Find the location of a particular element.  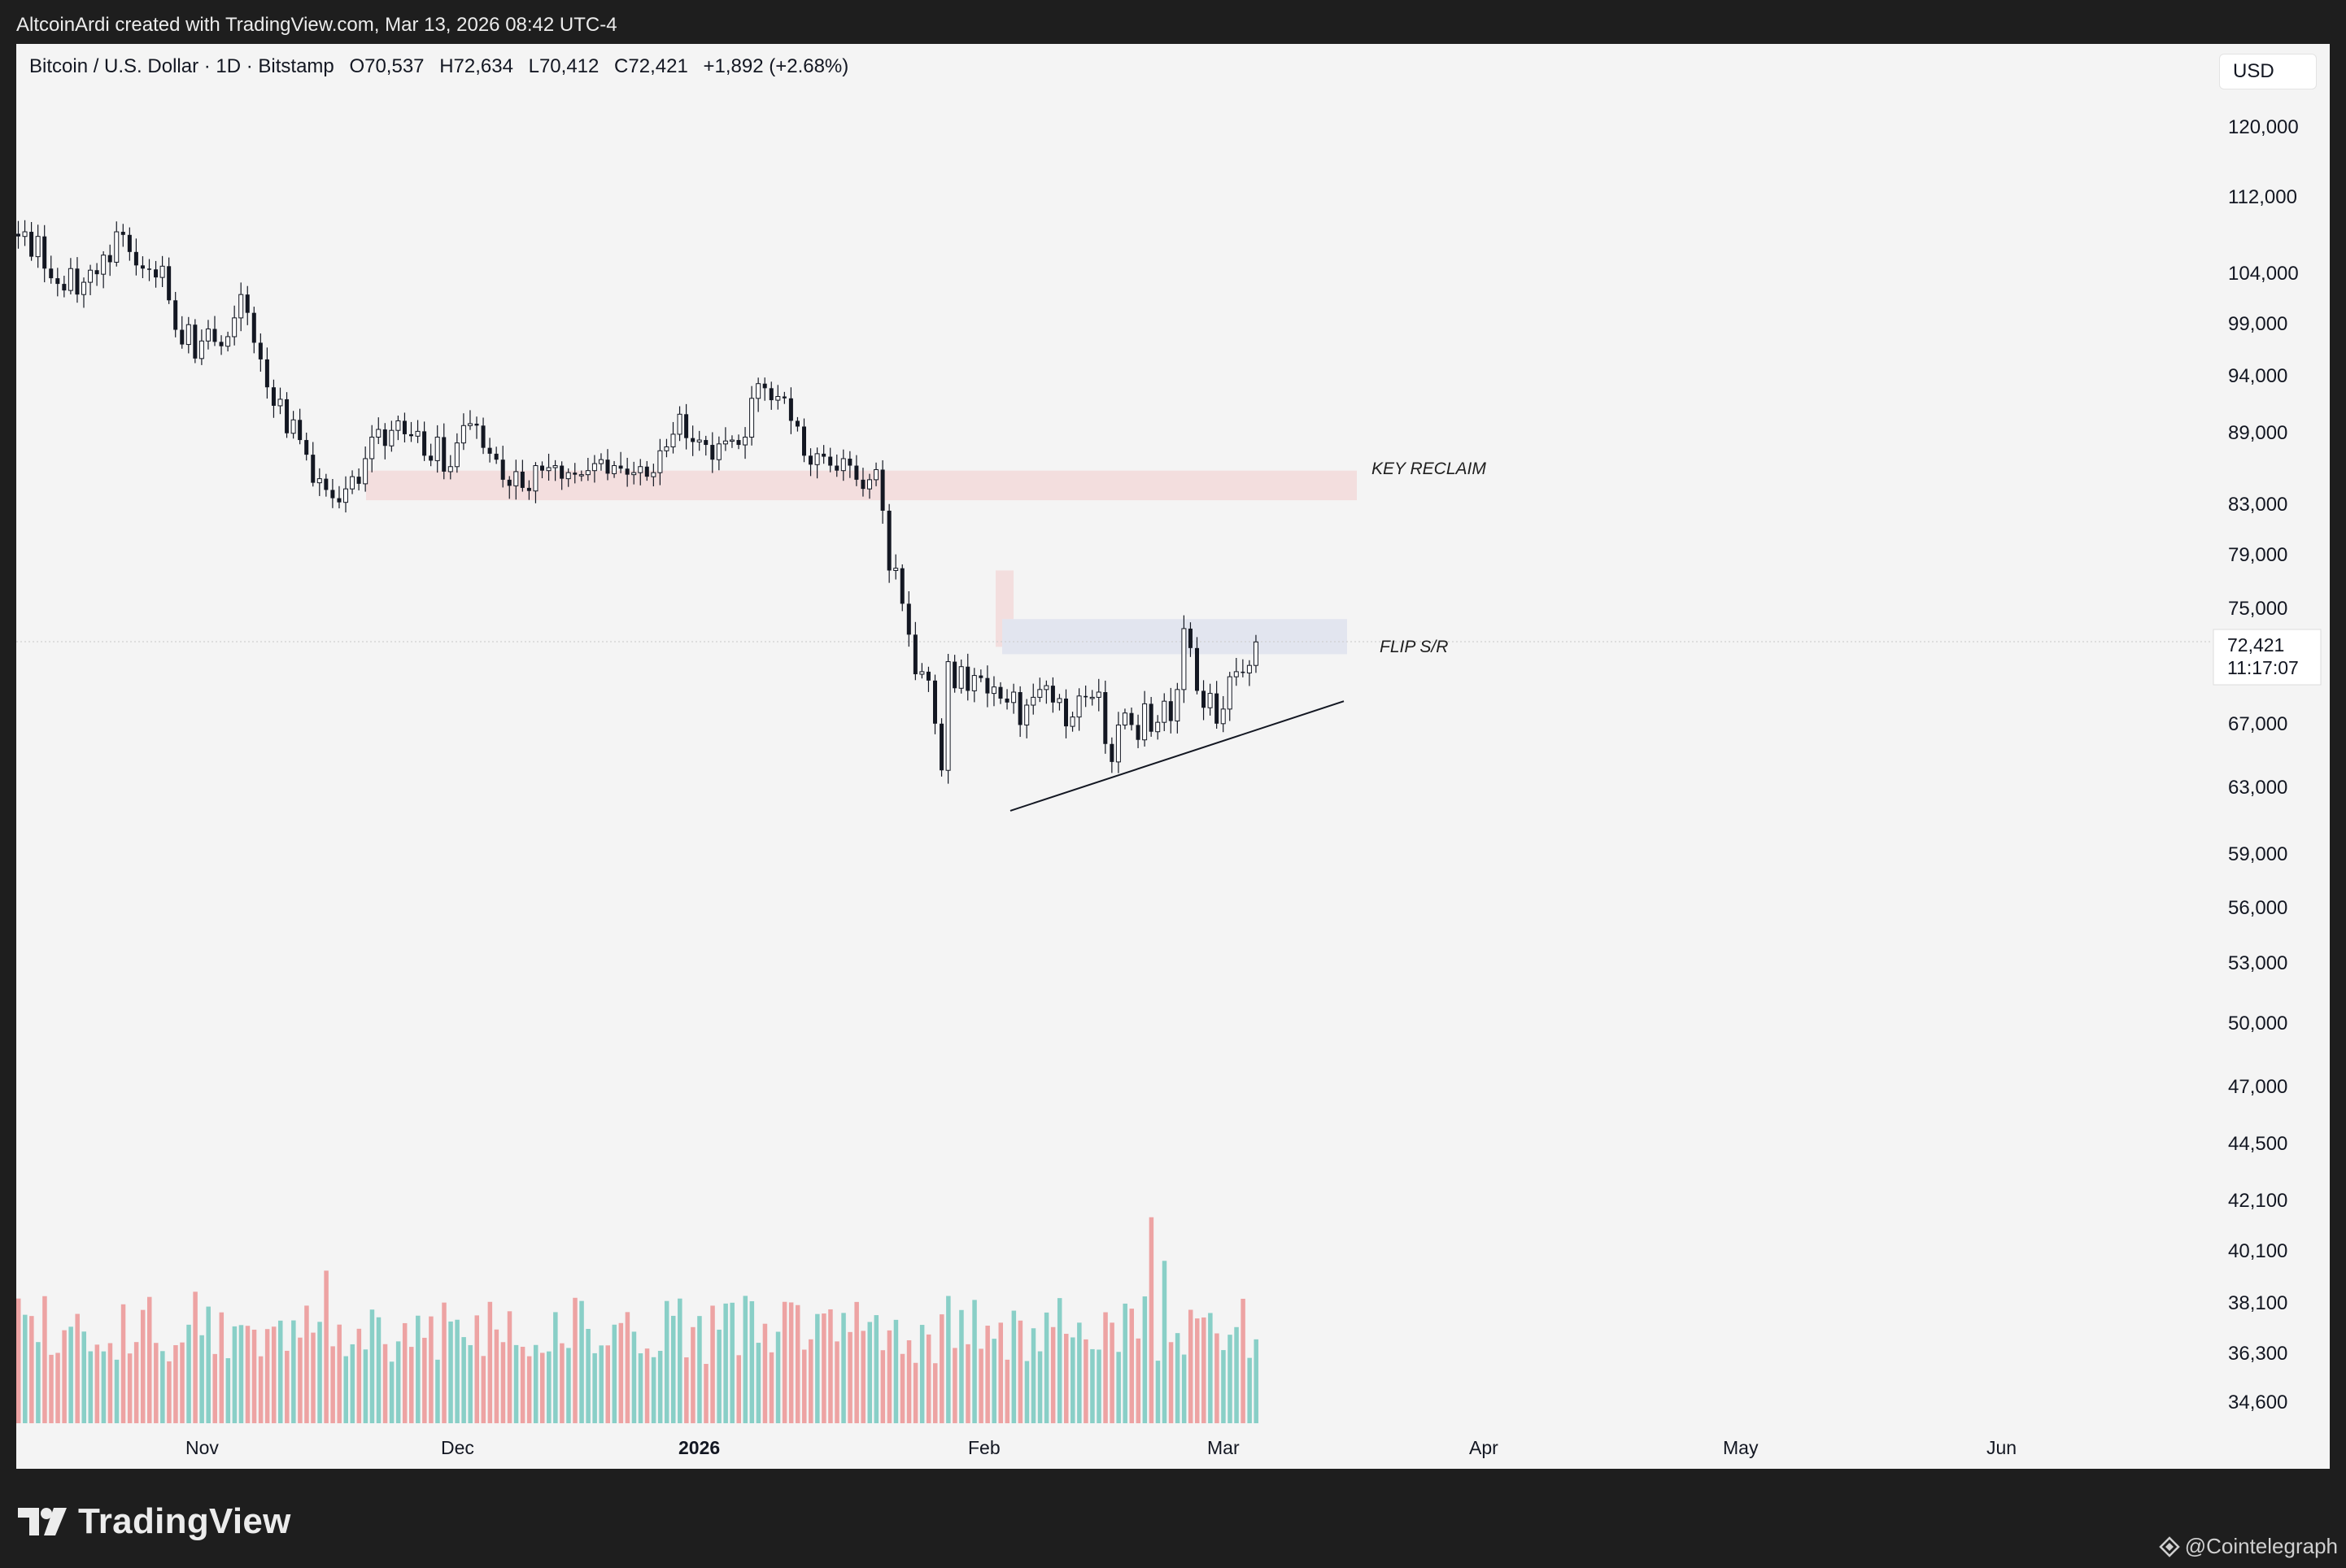

ohlc-open: O70,537 is located at coordinates (387, 66).